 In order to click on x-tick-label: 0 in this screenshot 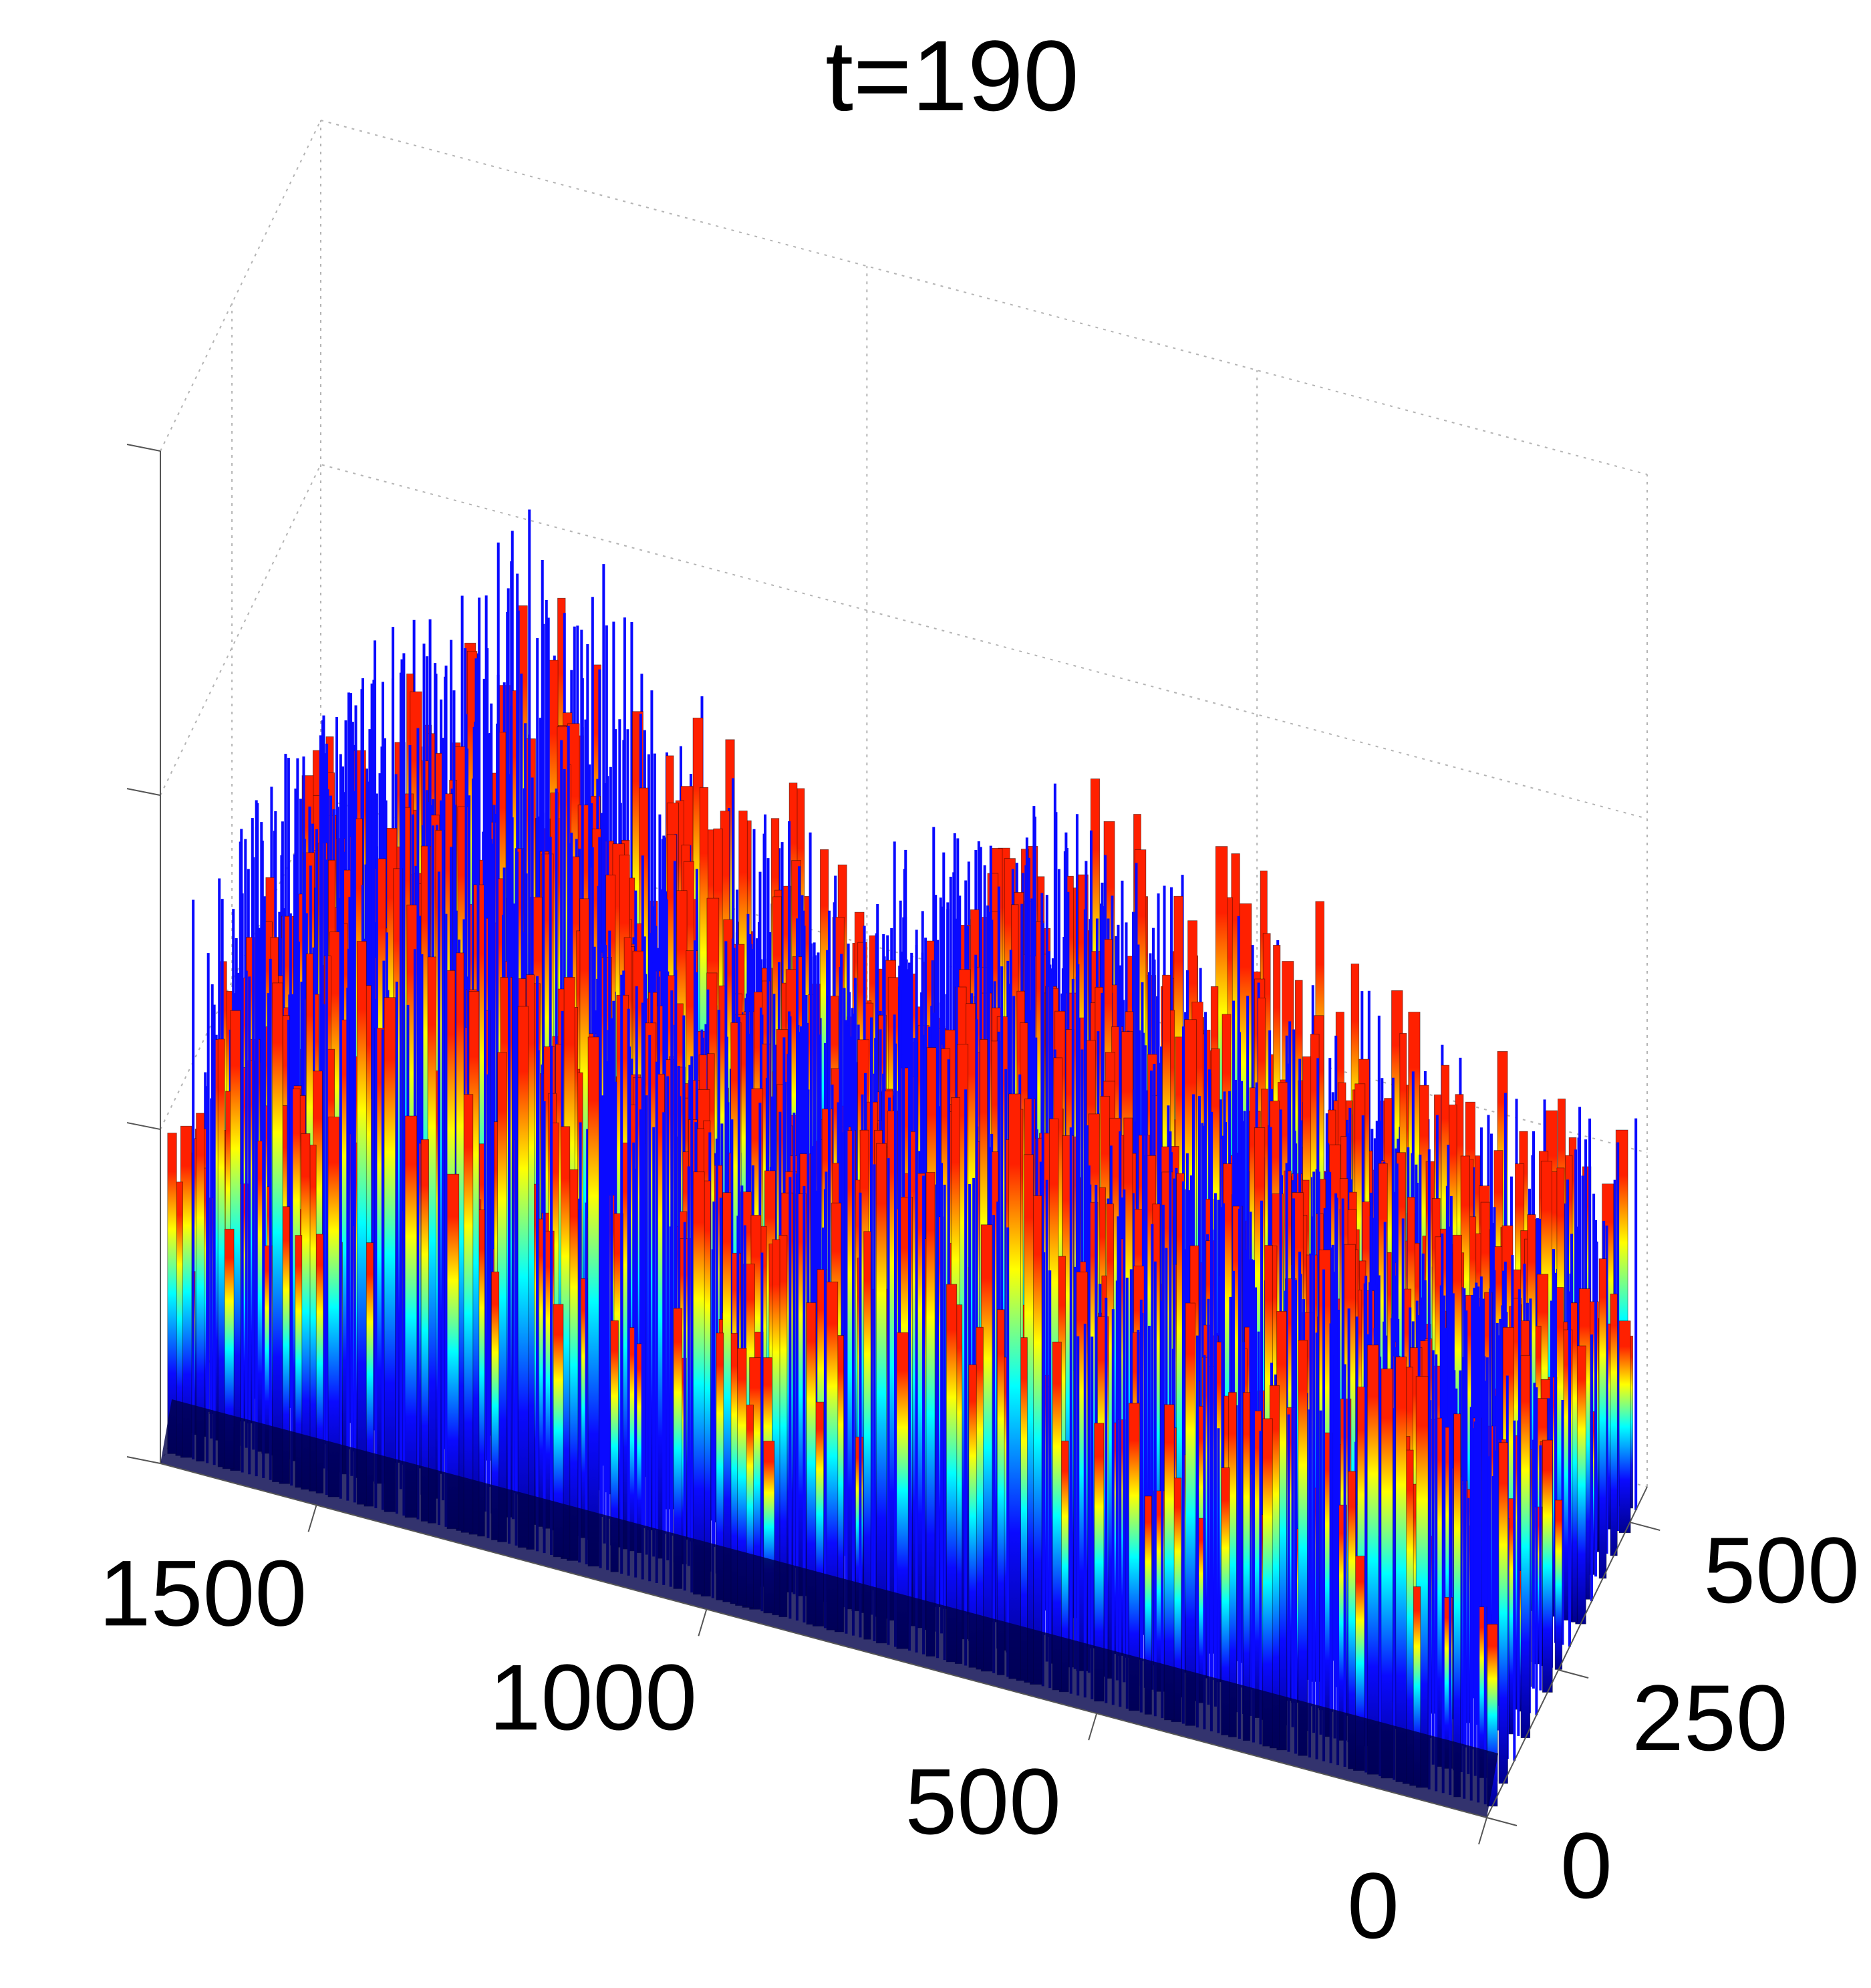, I will do `click(1373, 1905)`.